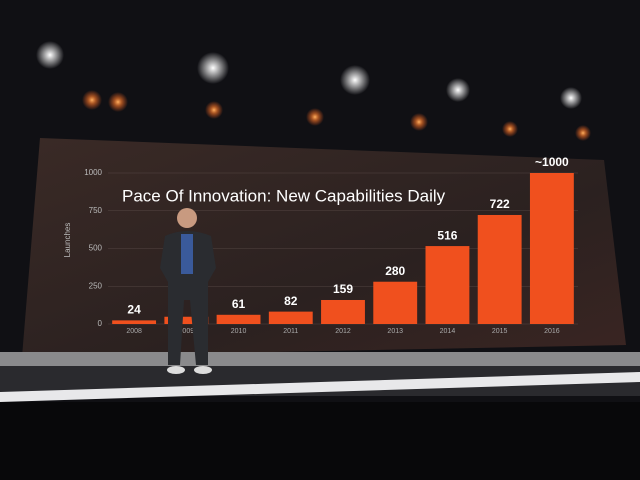  I want to click on value-label: 159, so click(343, 289).